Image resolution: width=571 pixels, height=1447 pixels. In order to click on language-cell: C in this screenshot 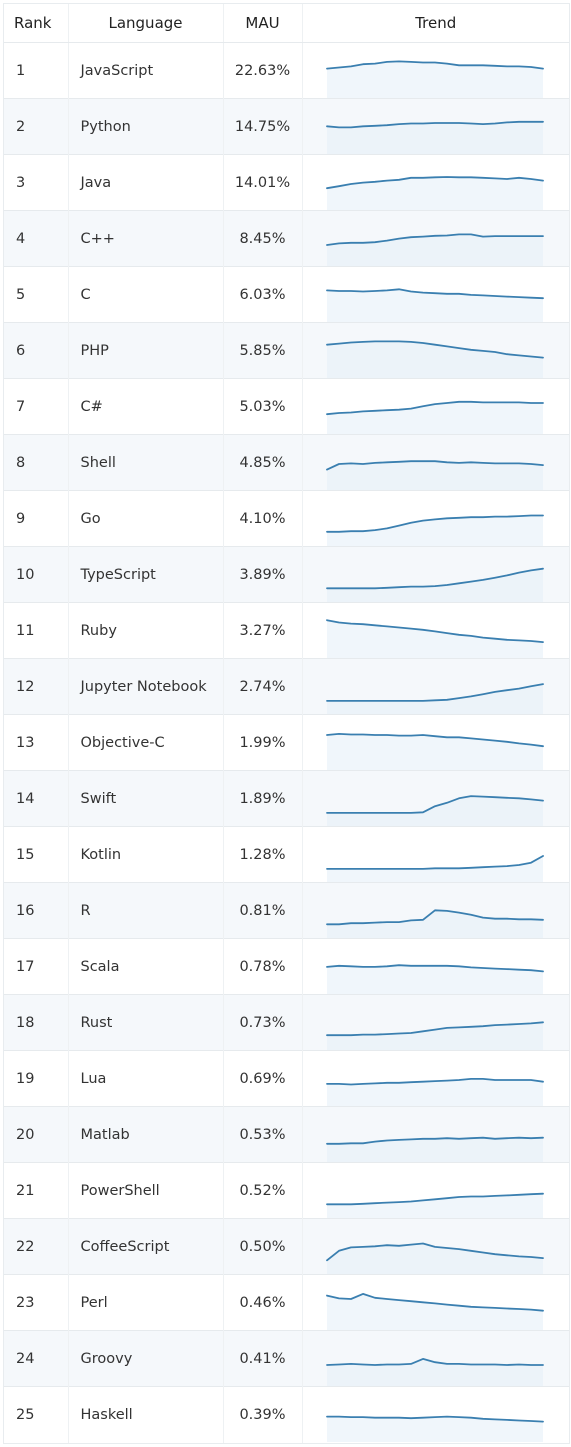, I will do `click(146, 294)`.